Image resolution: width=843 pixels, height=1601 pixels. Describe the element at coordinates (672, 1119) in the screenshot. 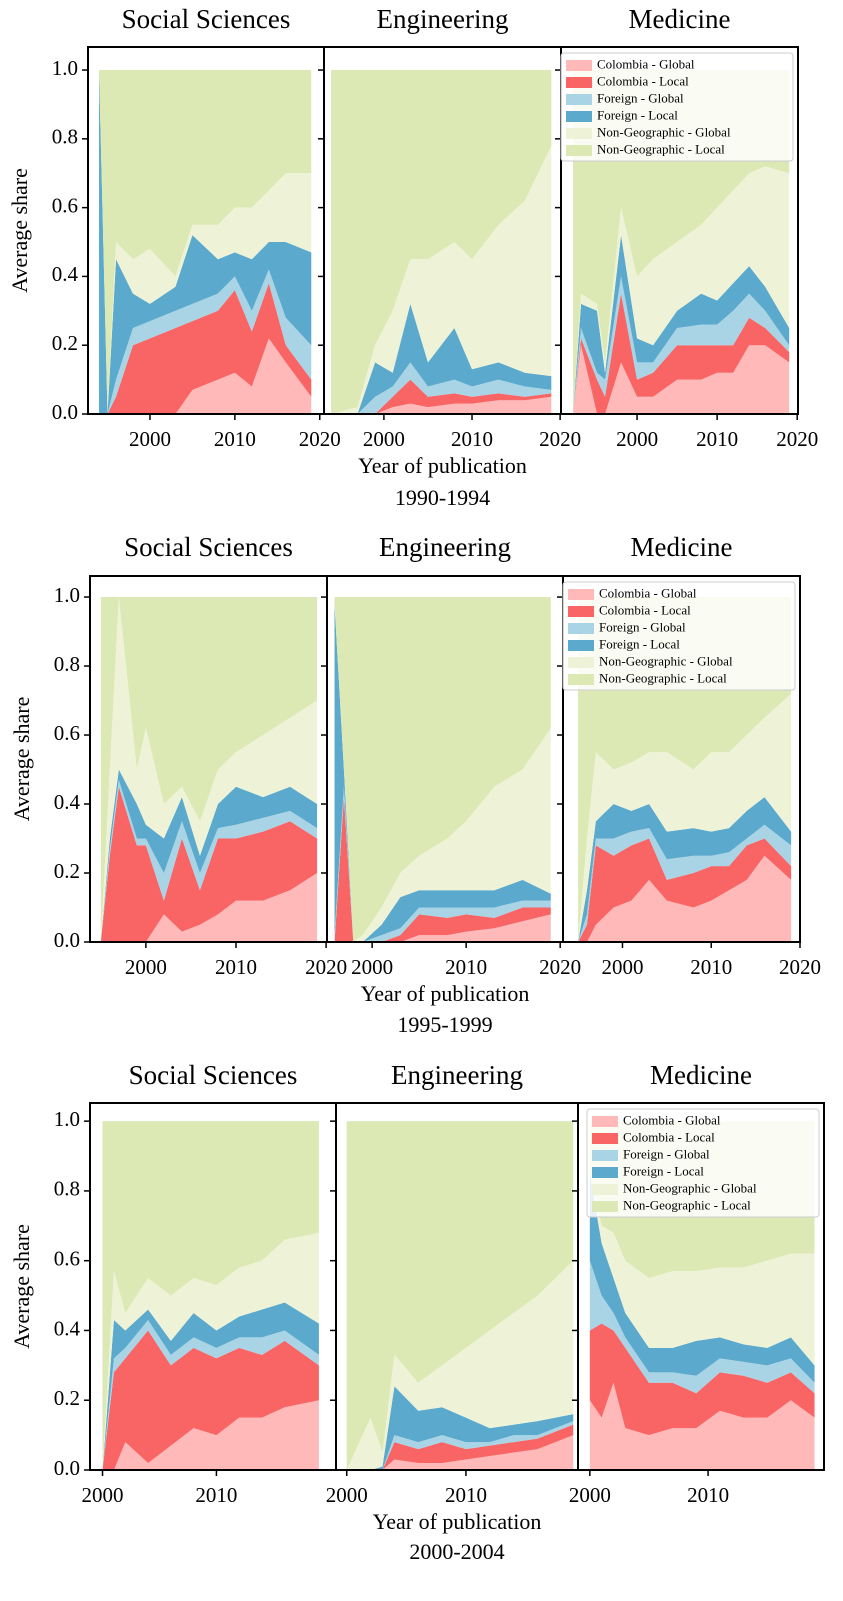

I see `legend-label: Colombia - Global` at that location.